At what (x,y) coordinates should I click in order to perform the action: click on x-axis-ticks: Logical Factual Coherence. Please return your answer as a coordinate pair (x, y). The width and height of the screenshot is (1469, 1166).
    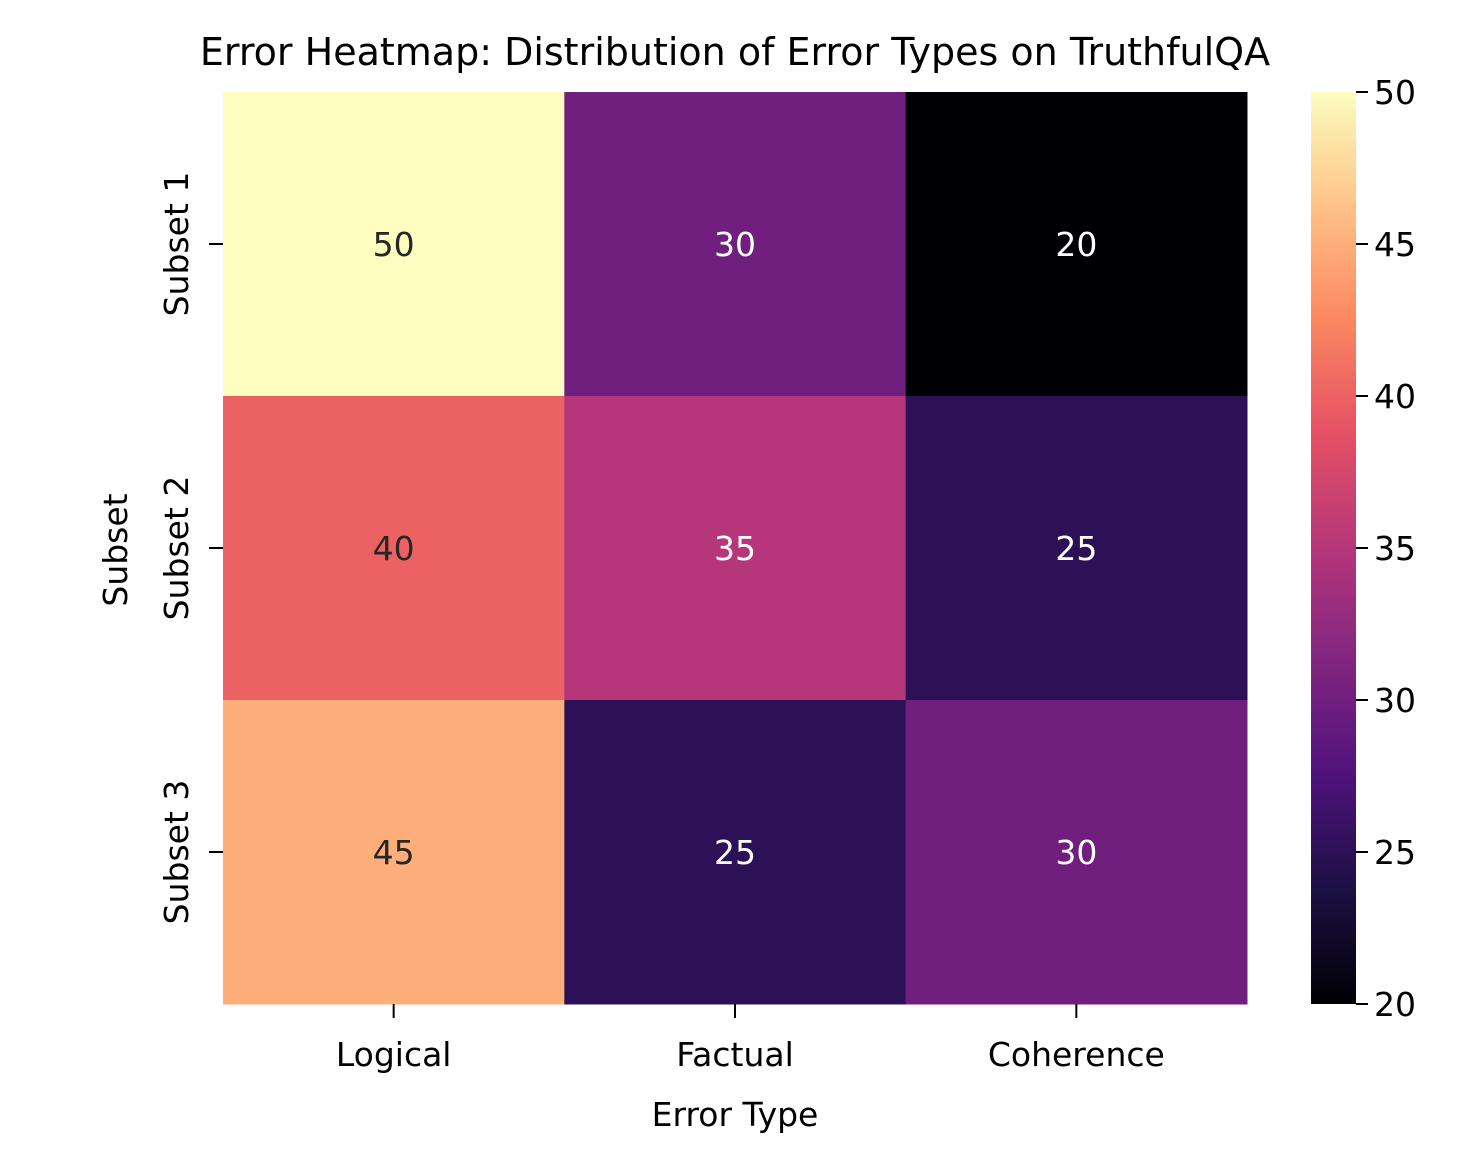
    Looking at the image, I should click on (750, 1039).